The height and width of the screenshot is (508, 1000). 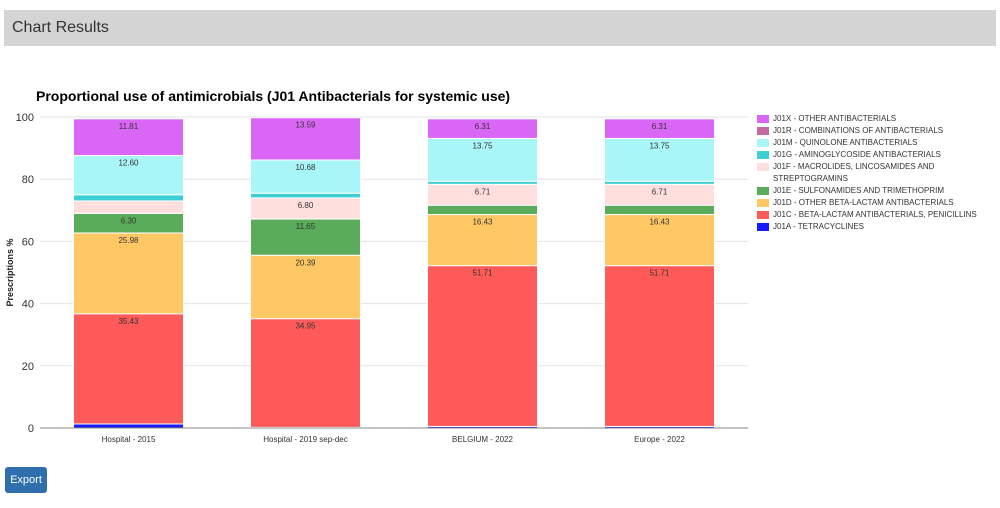 What do you see at coordinates (659, 439) in the screenshot?
I see `x-tick-label: Europe - 2022` at bounding box center [659, 439].